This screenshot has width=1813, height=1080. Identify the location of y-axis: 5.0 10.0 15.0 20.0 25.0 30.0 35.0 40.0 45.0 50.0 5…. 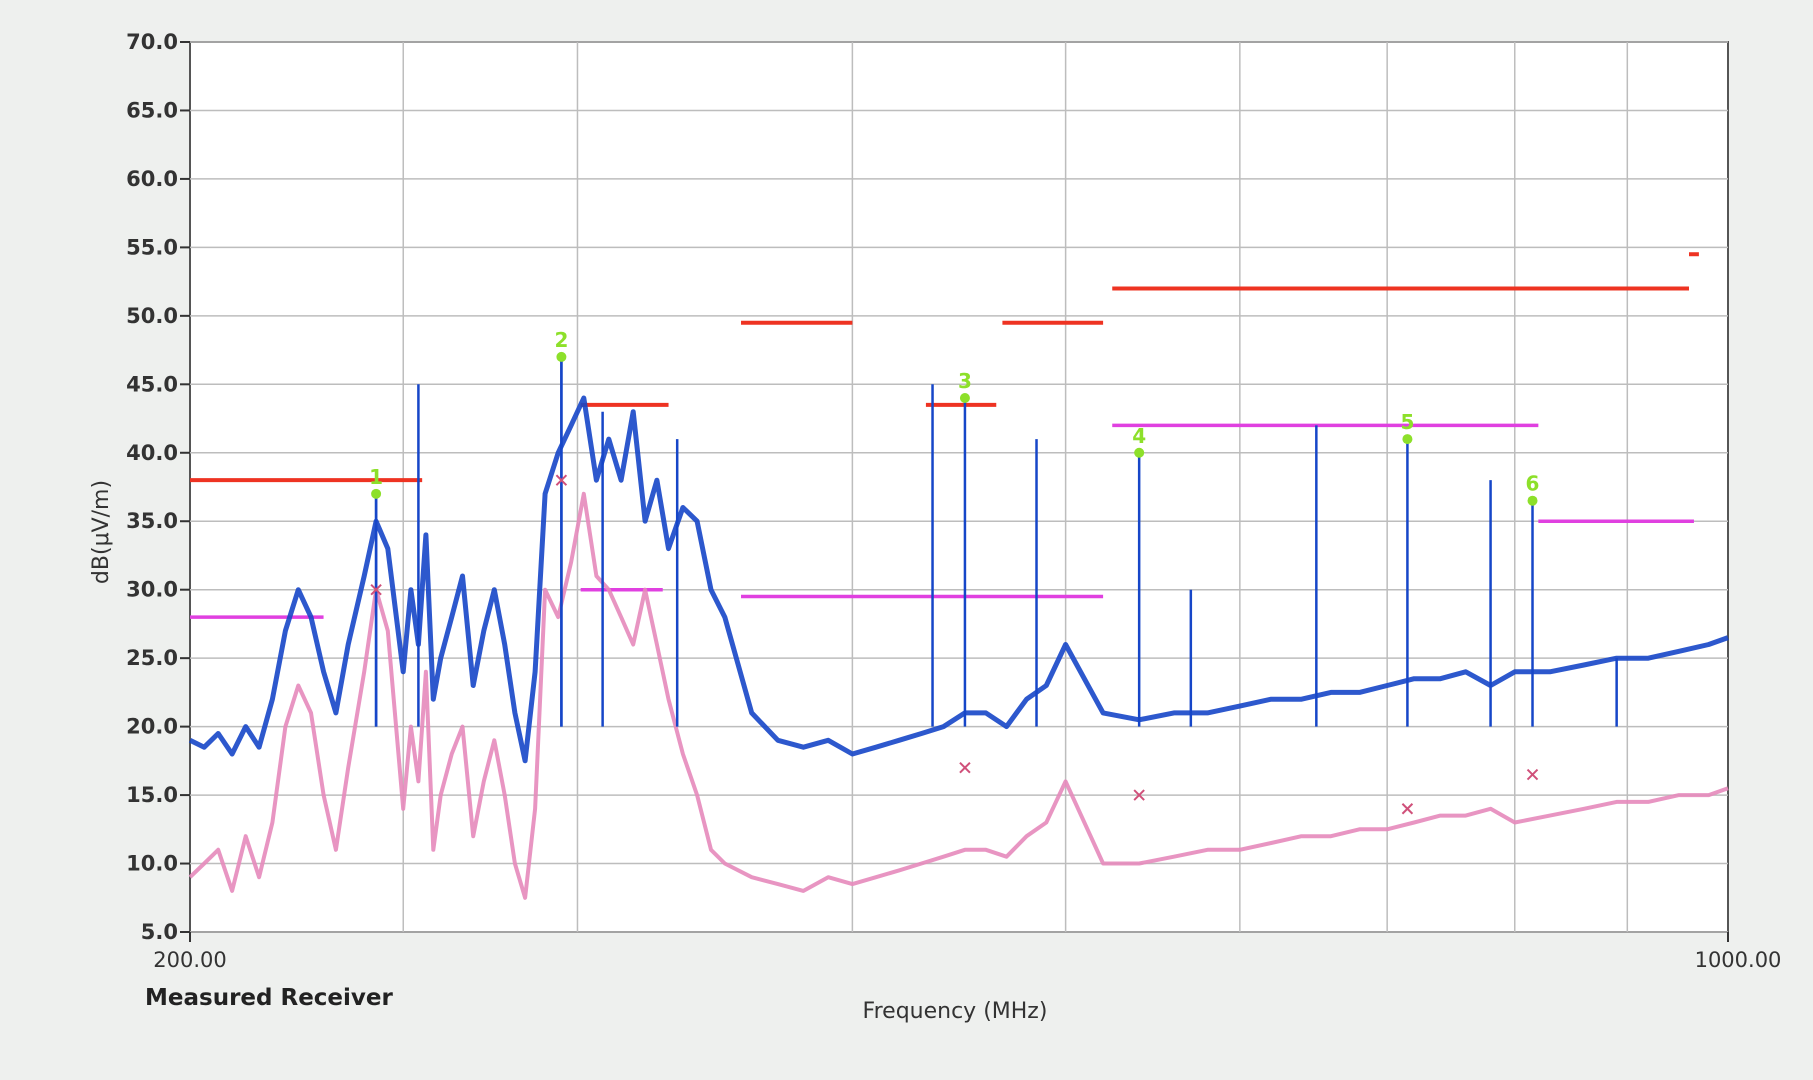
(158, 487).